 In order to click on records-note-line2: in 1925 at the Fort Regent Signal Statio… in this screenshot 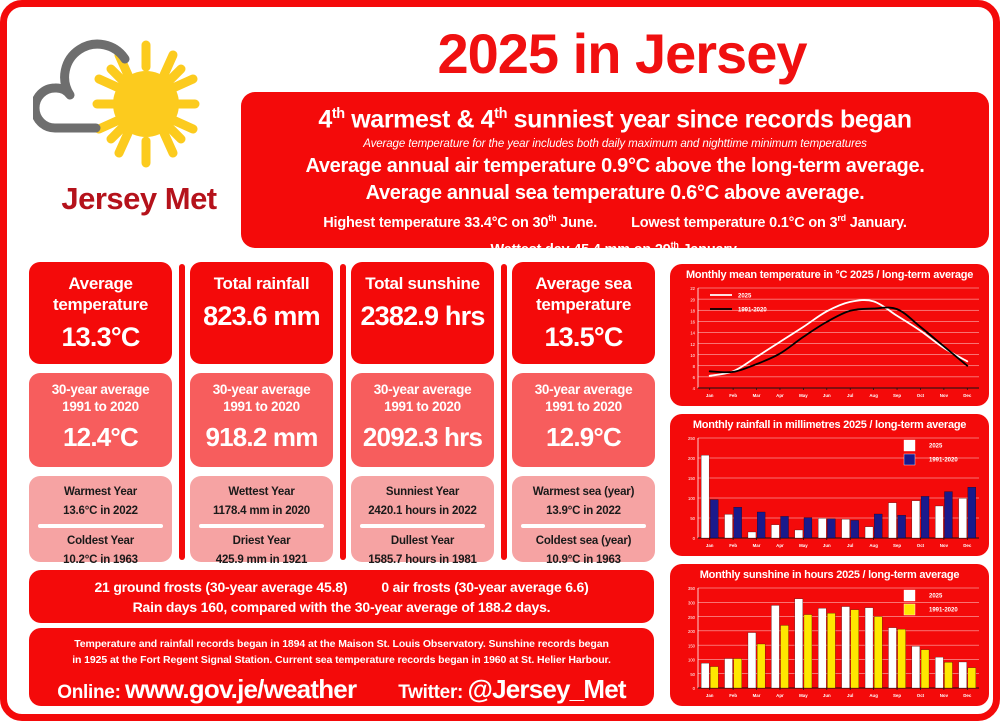, I will do `click(341, 660)`.